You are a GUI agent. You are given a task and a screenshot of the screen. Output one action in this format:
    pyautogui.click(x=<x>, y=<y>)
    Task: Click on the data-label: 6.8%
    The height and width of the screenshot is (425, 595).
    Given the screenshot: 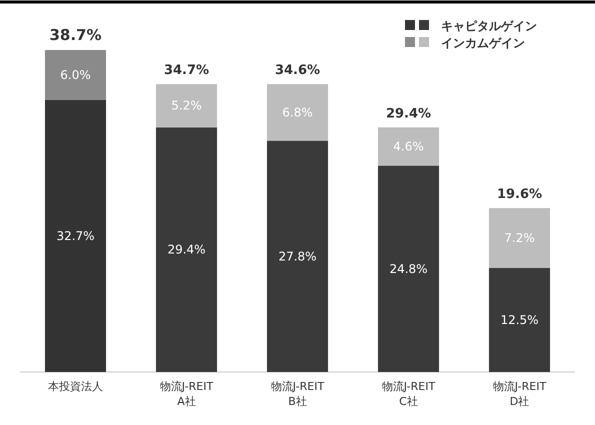 What is the action you would take?
    pyautogui.click(x=297, y=112)
    